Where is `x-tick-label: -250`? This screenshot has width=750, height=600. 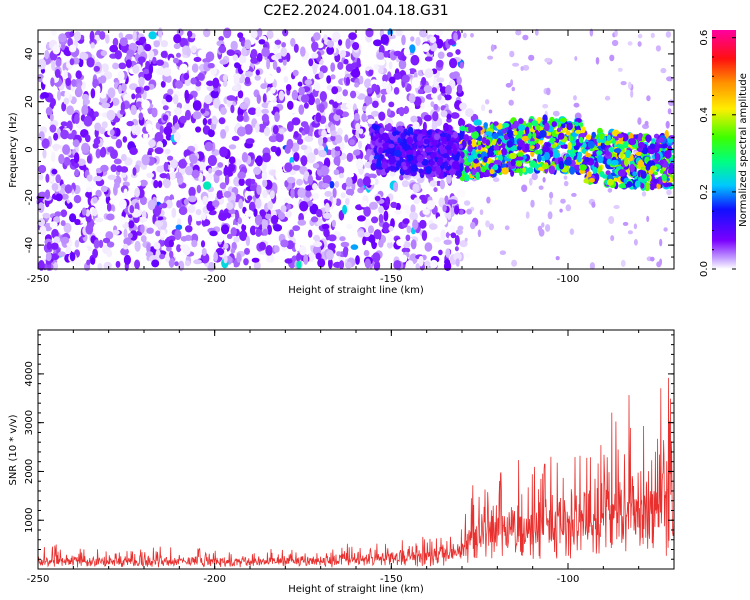
x-tick-label: -250 is located at coordinates (38, 279).